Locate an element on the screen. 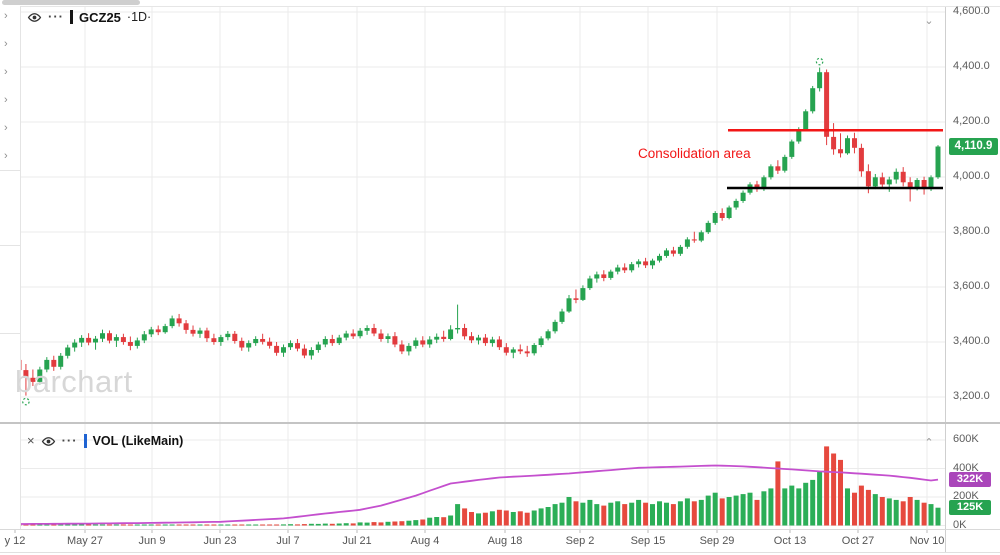 This screenshot has width=1000, height=555. volume-visibility-eye-icon is located at coordinates (48, 441).